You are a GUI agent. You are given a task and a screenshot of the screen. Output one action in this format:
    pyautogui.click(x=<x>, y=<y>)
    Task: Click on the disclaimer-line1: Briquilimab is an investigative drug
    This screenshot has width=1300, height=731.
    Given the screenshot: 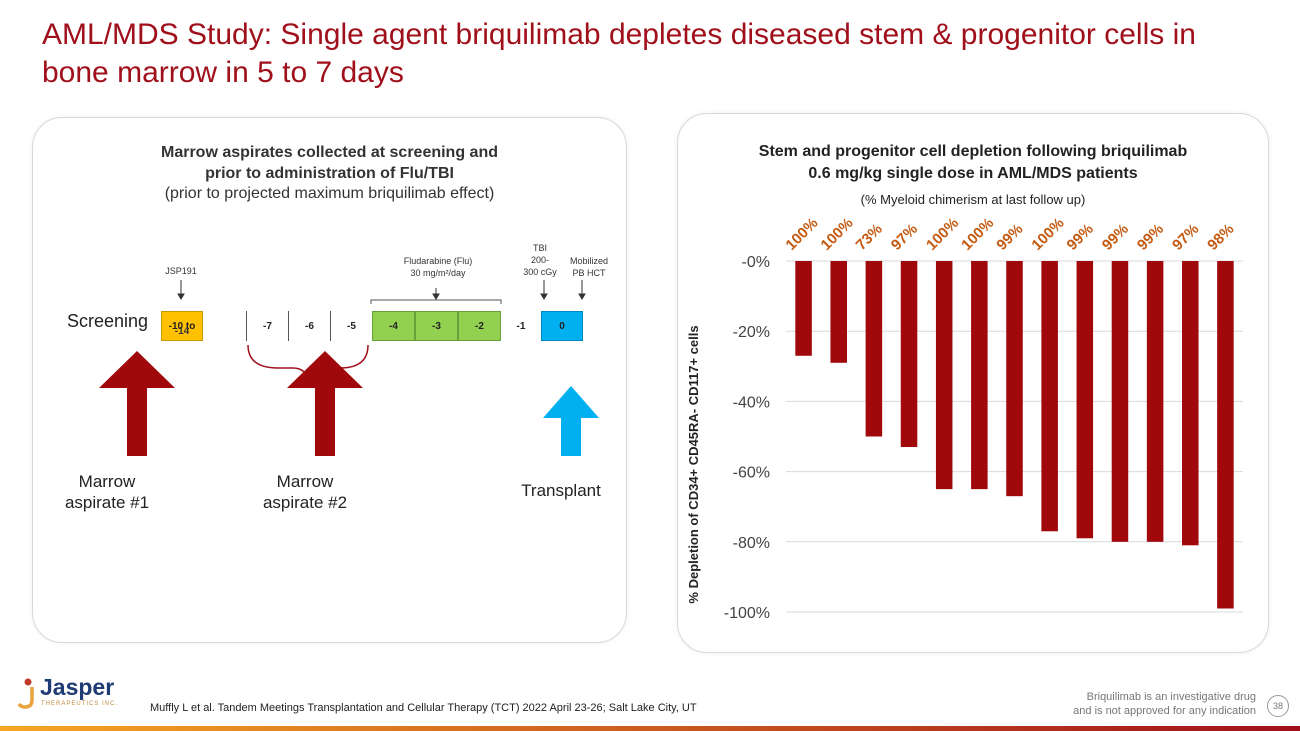 What is the action you would take?
    pyautogui.click(x=1171, y=697)
    